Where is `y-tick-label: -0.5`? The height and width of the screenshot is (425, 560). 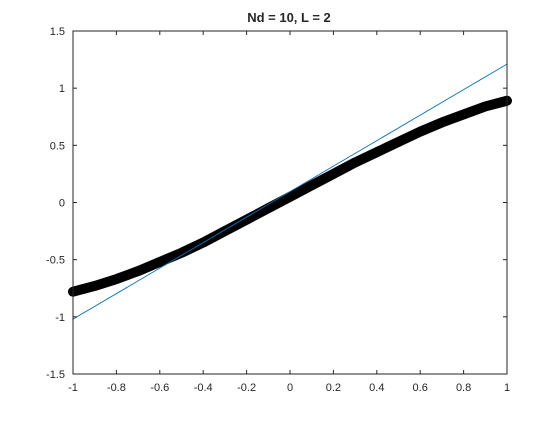 y-tick-label: -0.5 is located at coordinates (55, 261).